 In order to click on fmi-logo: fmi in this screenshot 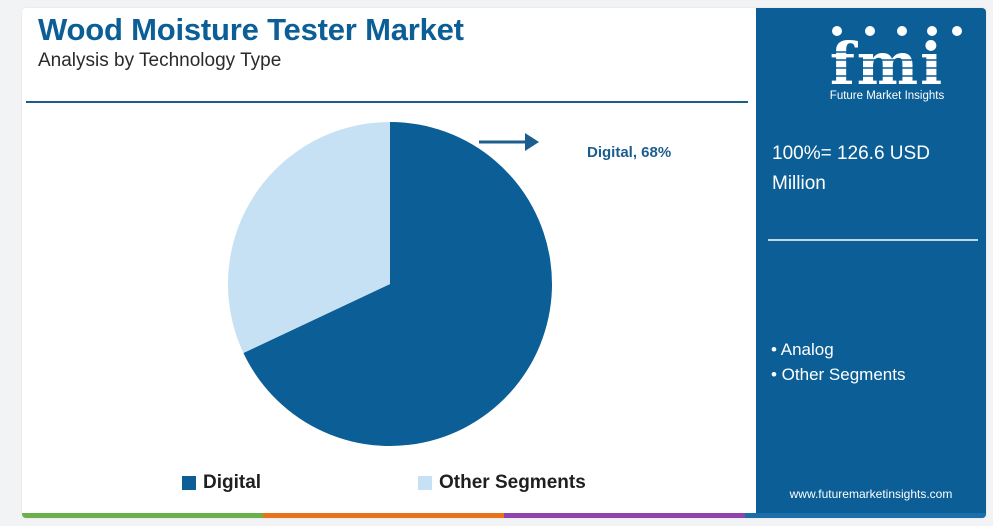, I will do `click(887, 62)`.